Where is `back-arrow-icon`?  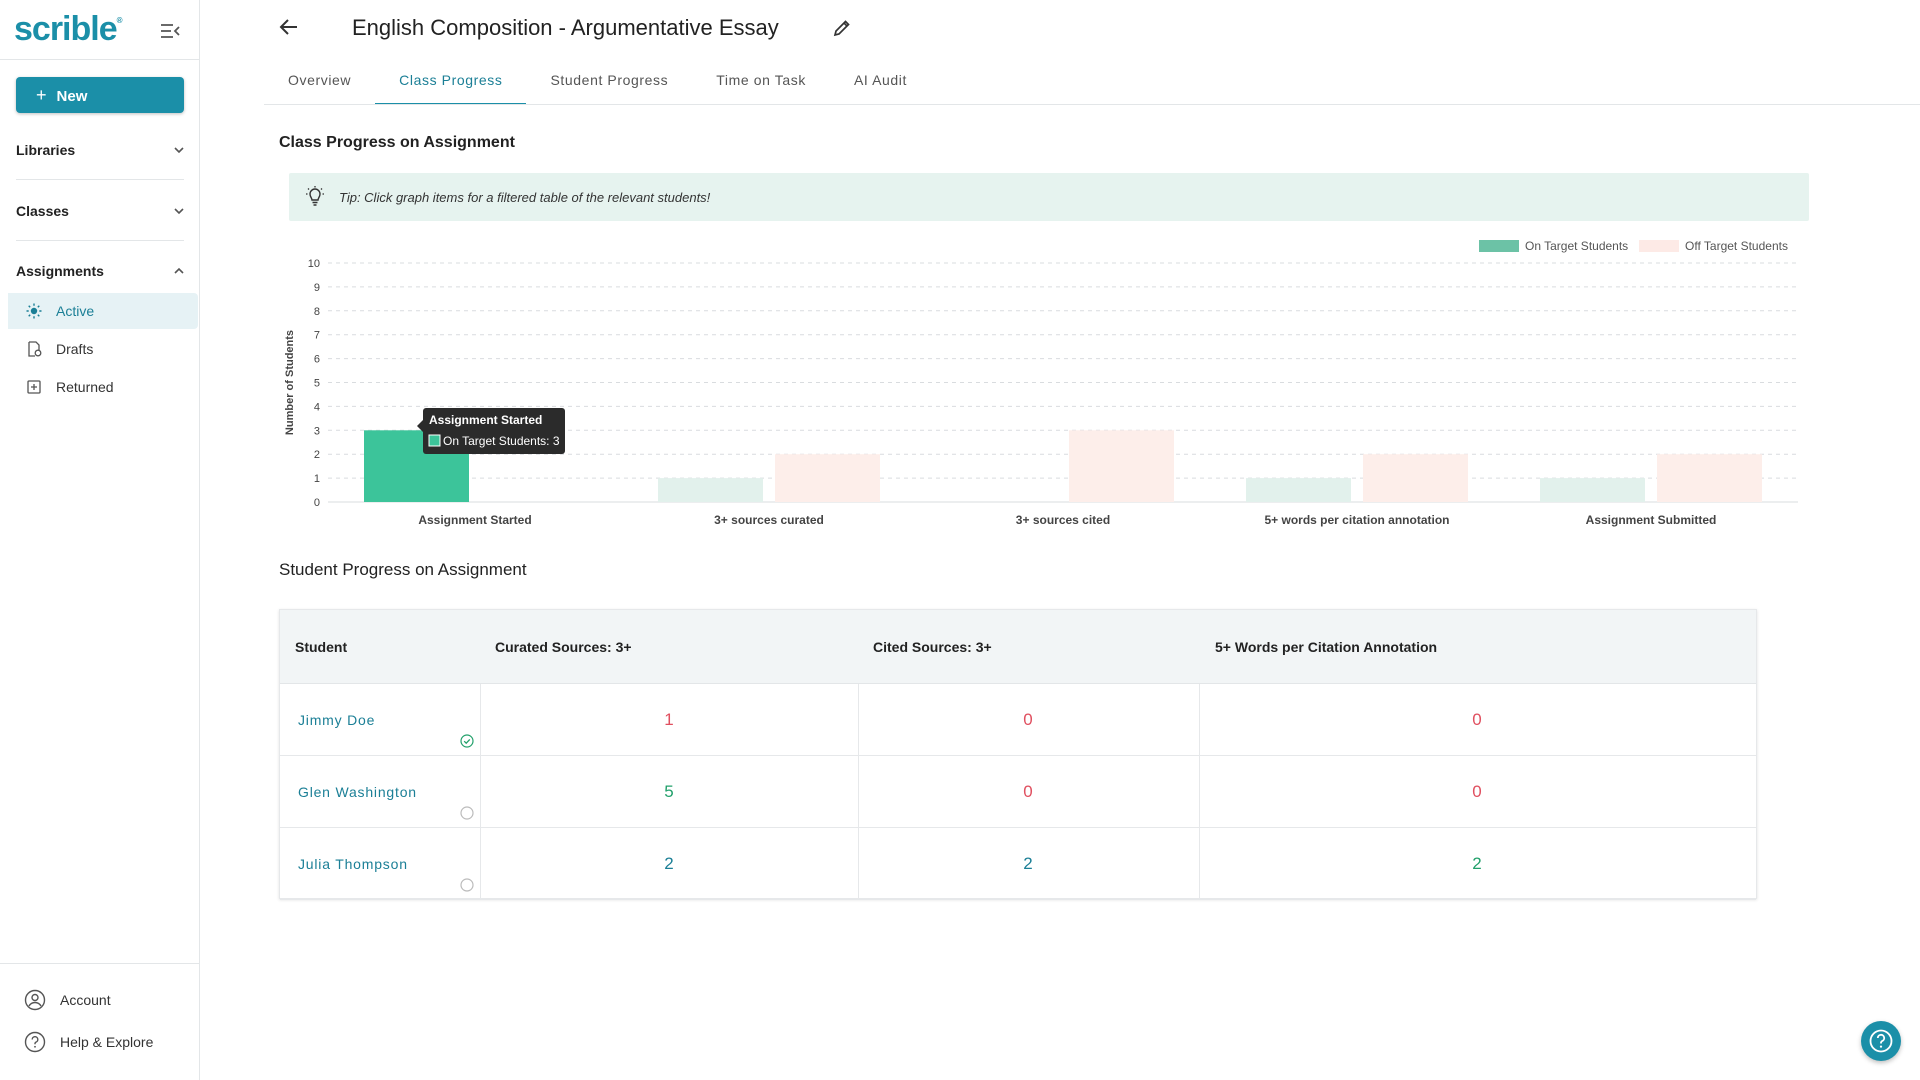 back-arrow-icon is located at coordinates (289, 27).